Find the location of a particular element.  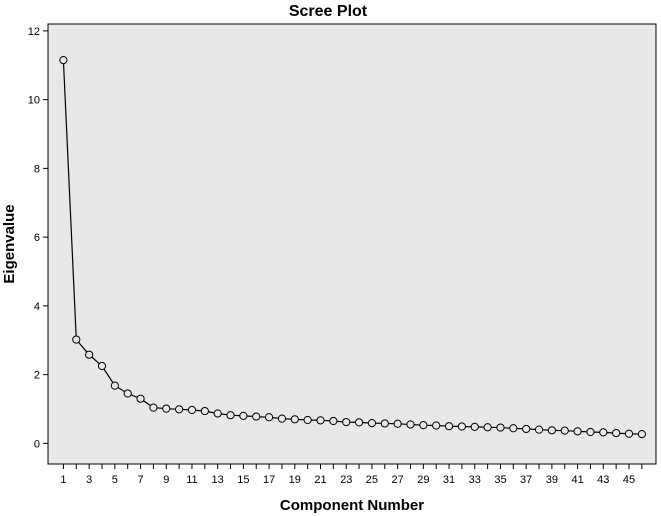

y-axis: 0 2 4 6 8 10 12 is located at coordinates (38, 238).